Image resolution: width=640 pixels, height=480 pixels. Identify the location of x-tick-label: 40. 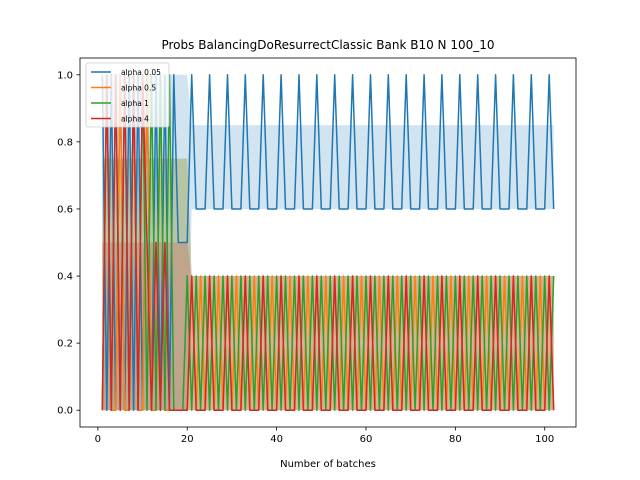
(276, 439).